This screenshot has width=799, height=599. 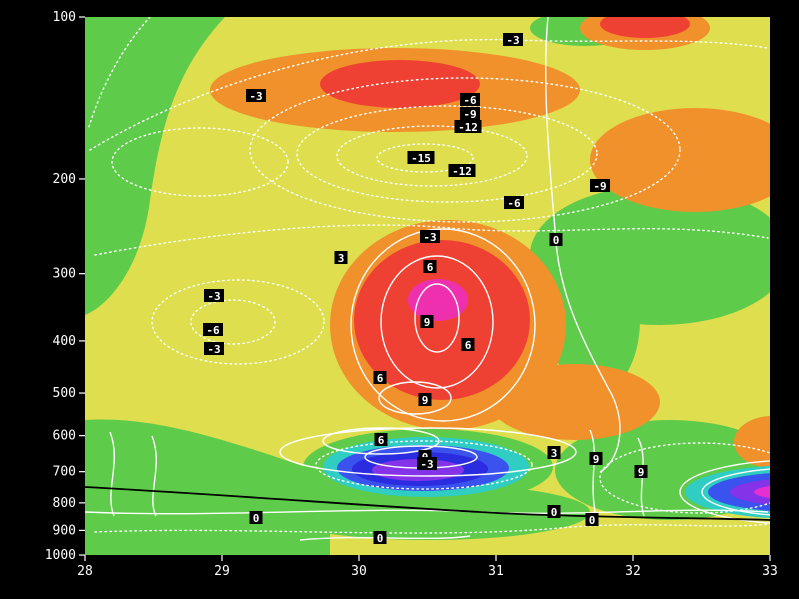 What do you see at coordinates (596, 459) in the screenshot?
I see `contour-label-text: 9` at bounding box center [596, 459].